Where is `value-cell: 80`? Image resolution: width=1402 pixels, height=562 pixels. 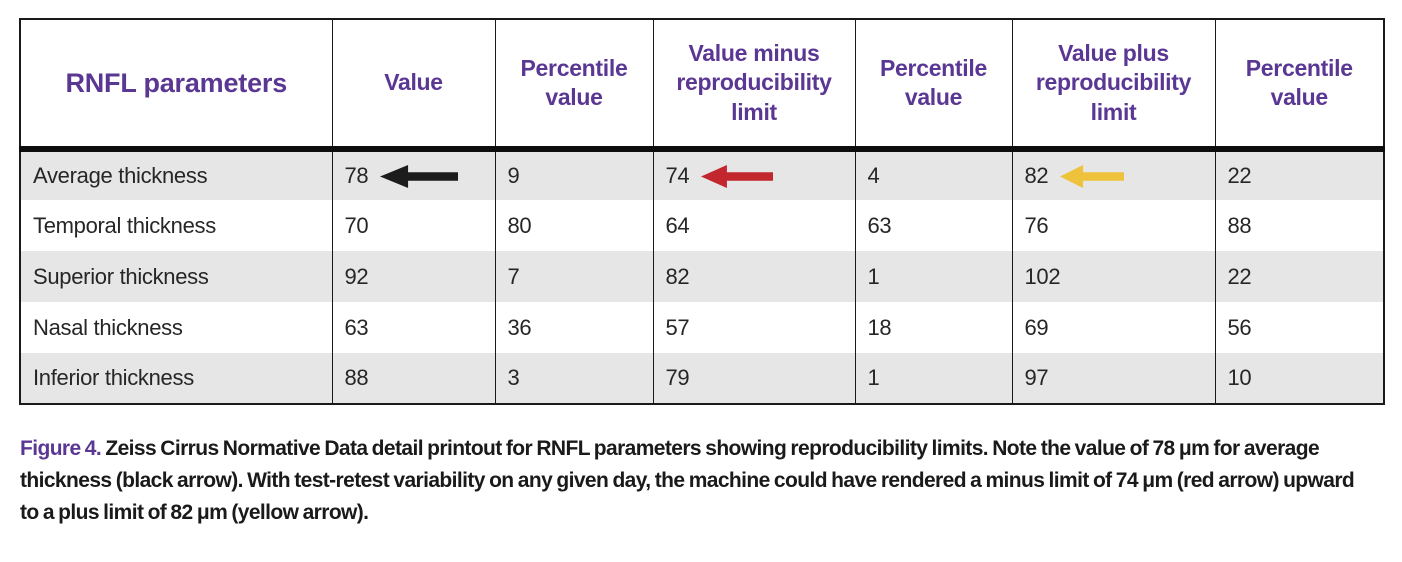 value-cell: 80 is located at coordinates (574, 225).